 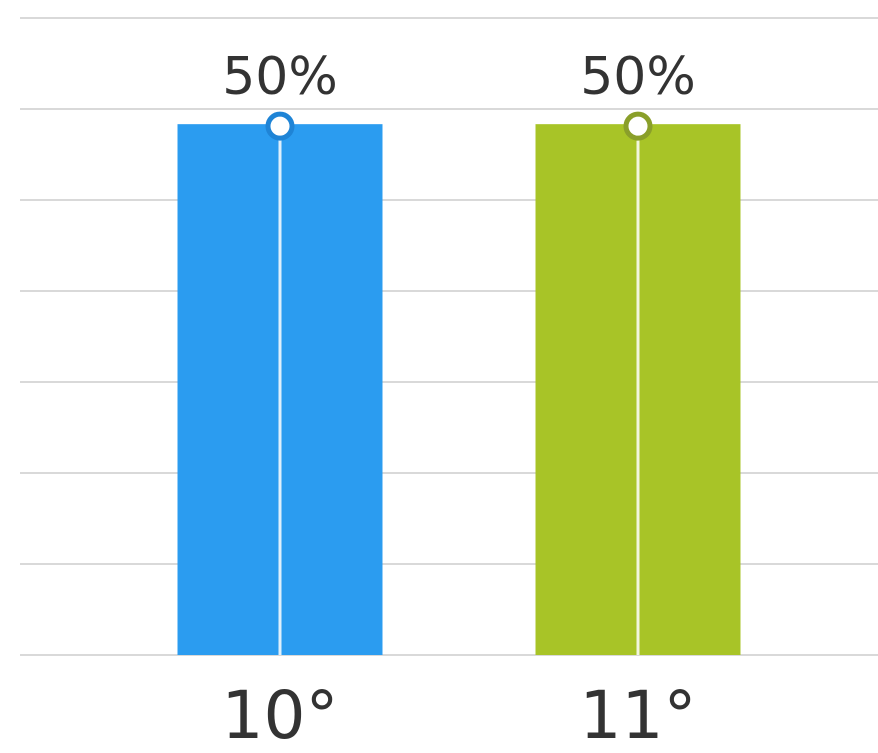 I want to click on x-tick-label-0: 10°, so click(x=280, y=715).